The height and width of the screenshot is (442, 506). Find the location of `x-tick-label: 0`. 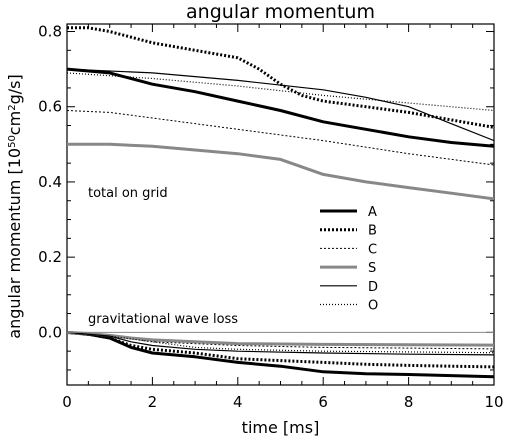

x-tick-label: 0 is located at coordinates (67, 402).